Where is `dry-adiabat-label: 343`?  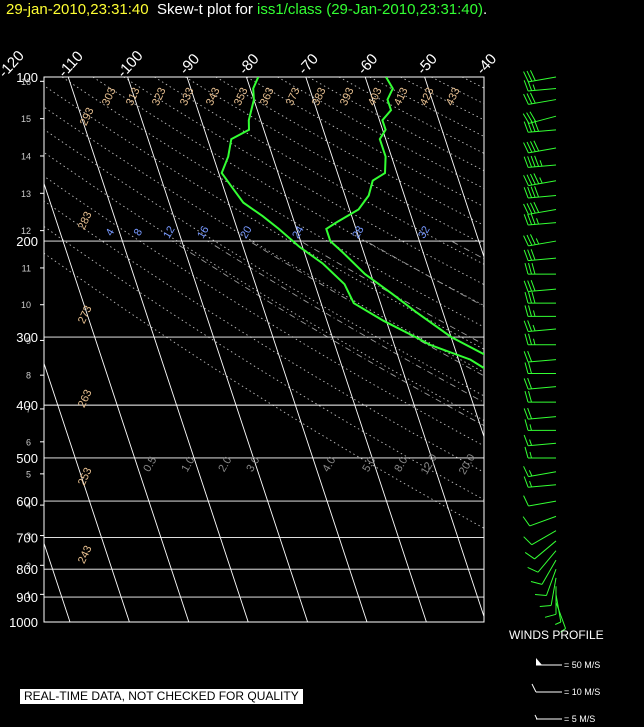
dry-adiabat-label: 343 is located at coordinates (213, 97).